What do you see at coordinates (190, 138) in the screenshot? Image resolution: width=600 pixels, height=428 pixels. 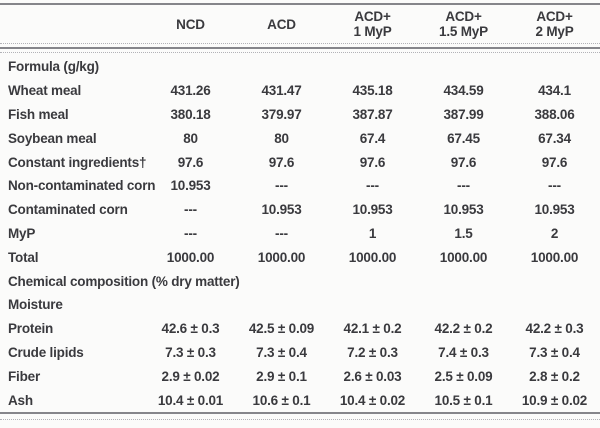 I see `cell-value: 80` at bounding box center [190, 138].